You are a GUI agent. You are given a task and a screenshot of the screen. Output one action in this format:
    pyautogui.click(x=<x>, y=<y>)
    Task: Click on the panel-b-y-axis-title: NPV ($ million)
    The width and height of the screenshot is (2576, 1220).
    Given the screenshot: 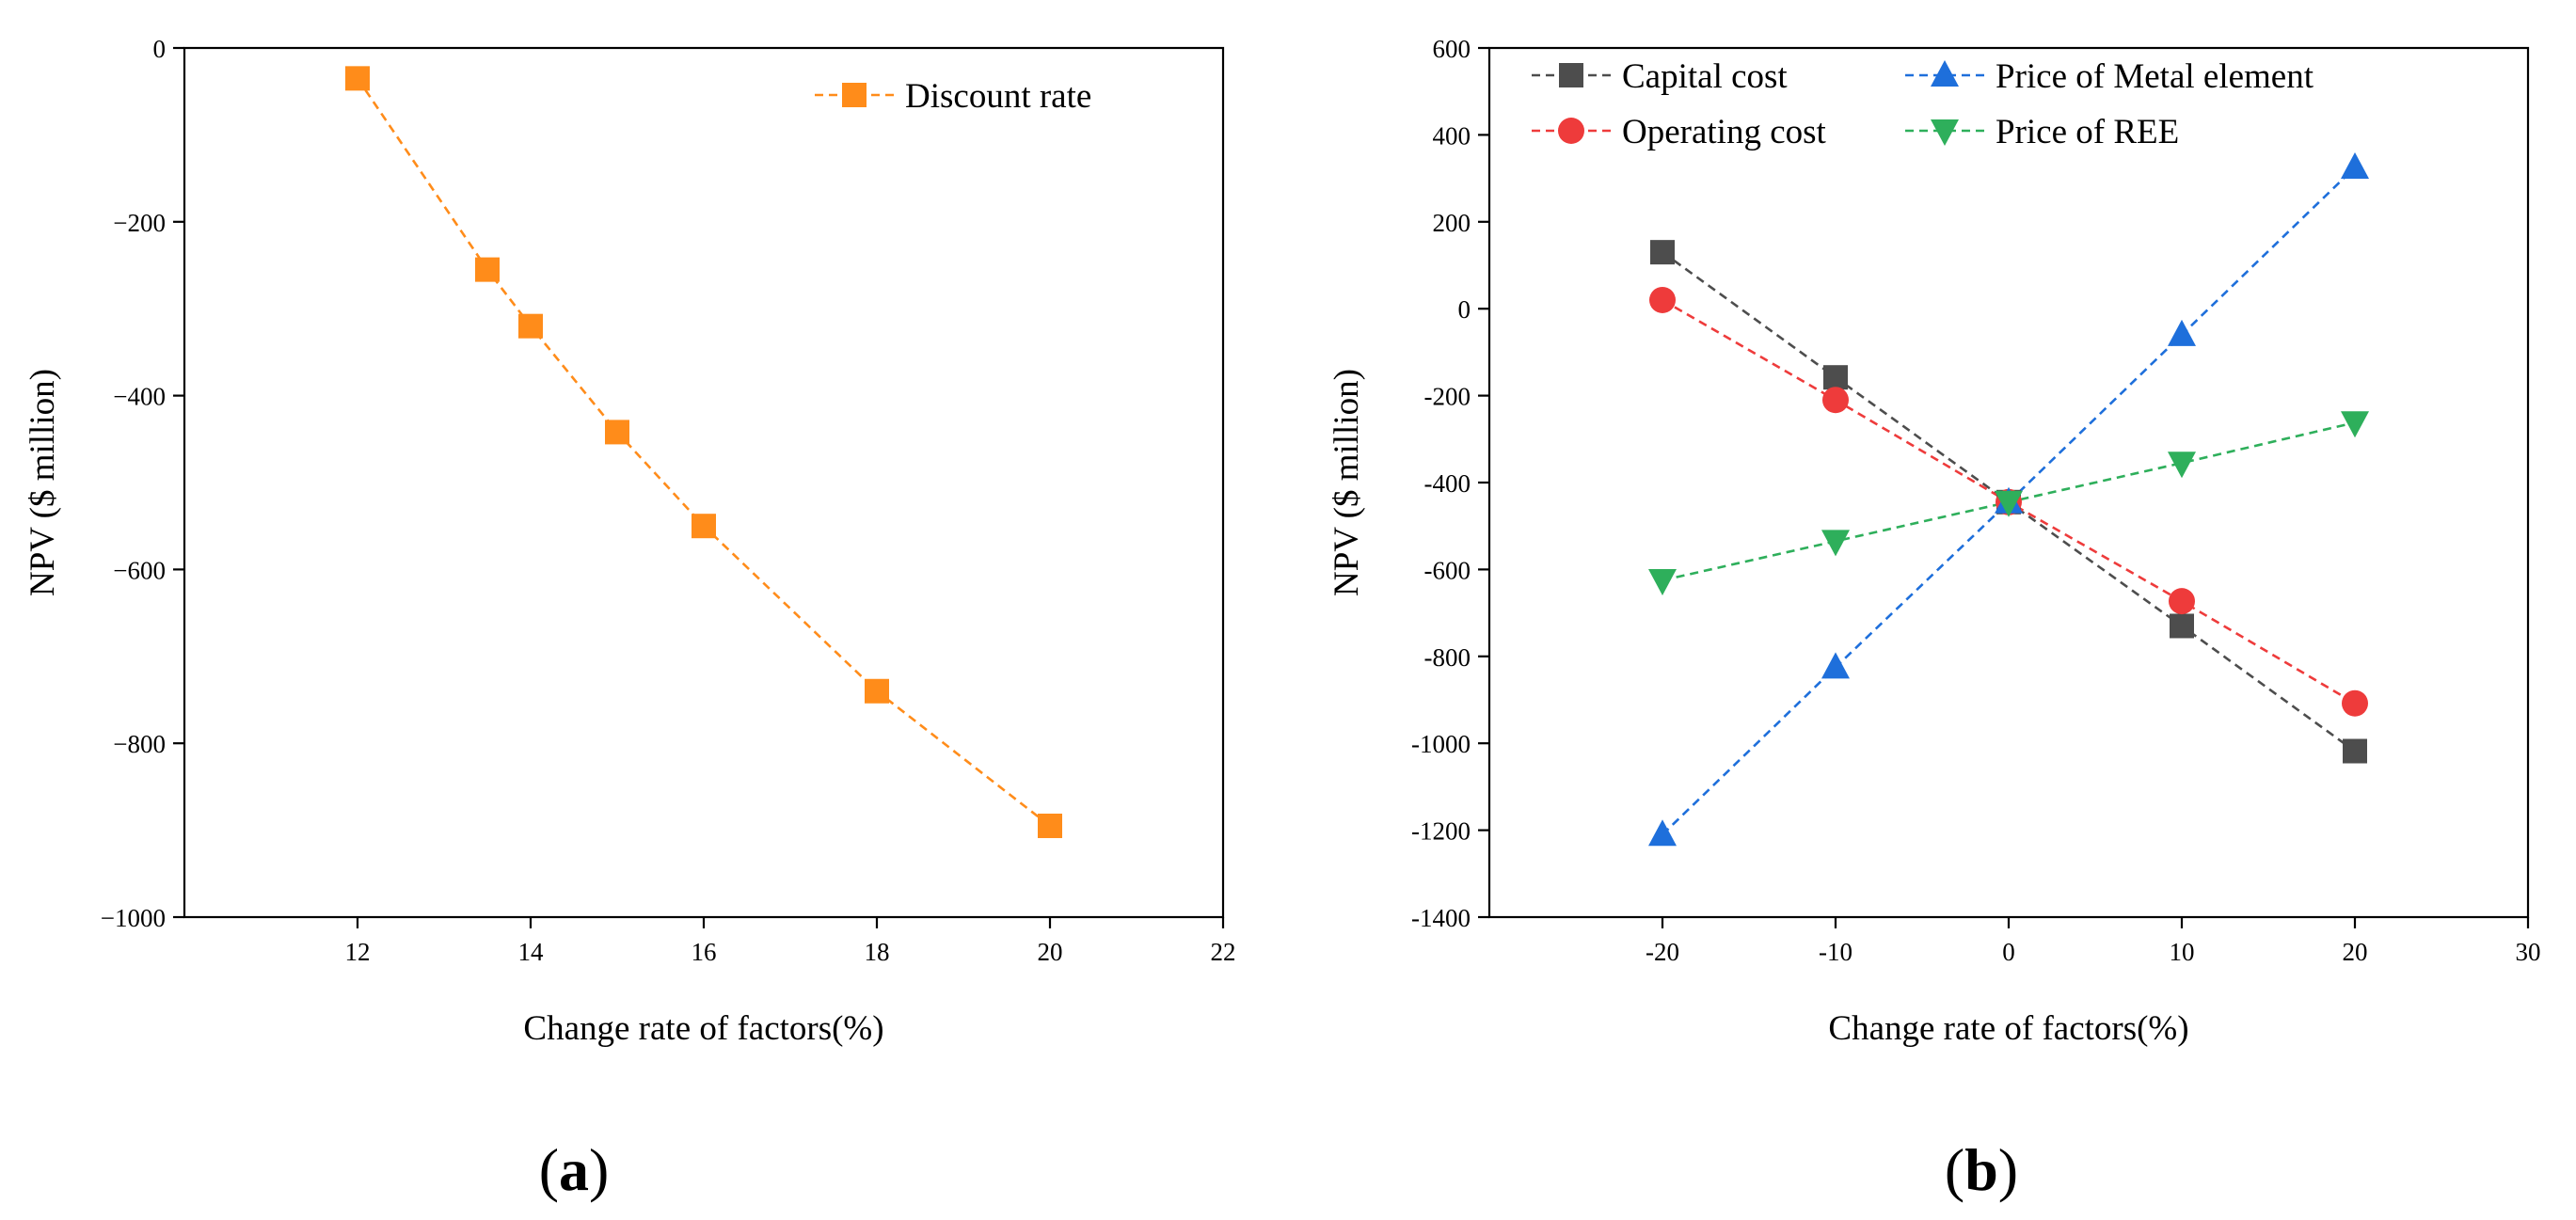 What is the action you would take?
    pyautogui.click(x=1347, y=483)
    